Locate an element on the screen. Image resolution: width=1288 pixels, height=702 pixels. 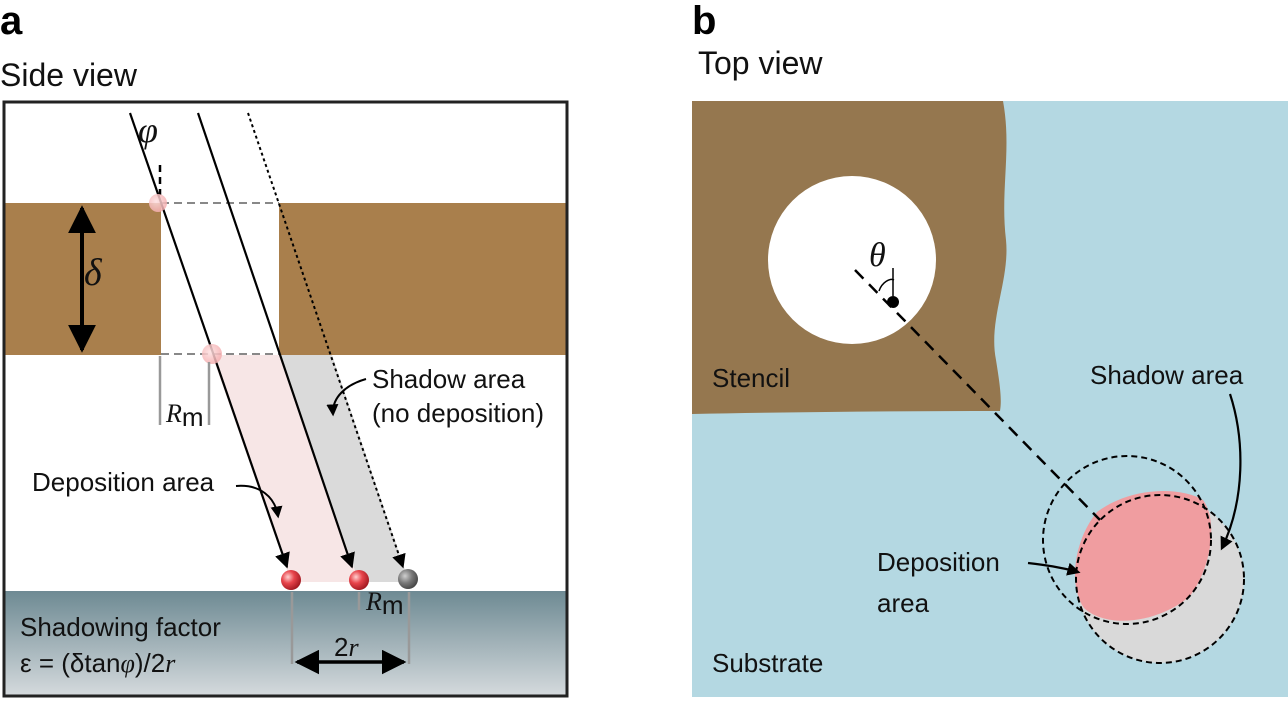
two-r-bracket is located at coordinates (350, 628).